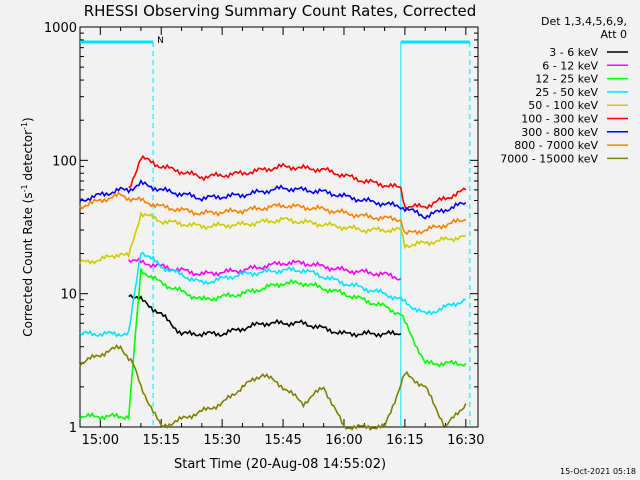 The height and width of the screenshot is (480, 640). Describe the element at coordinates (549, 158) in the screenshot. I see `legend-entry-label: 7000 - 15000 keV` at that location.